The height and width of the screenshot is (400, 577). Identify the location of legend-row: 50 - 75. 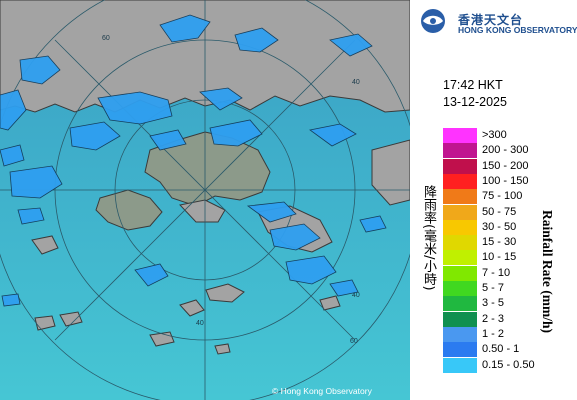
(508, 212).